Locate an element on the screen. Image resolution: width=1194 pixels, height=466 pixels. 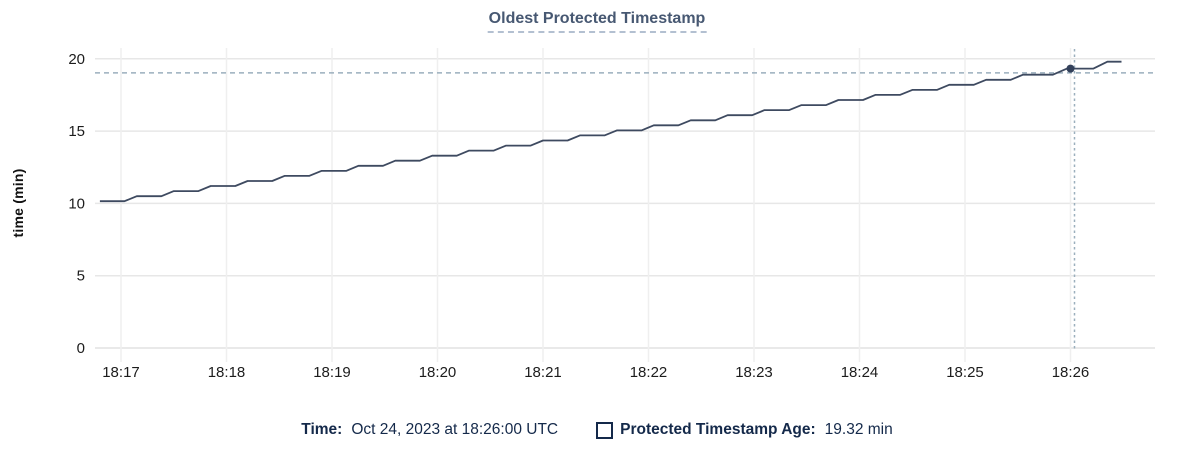
time-value: Oct 24, 2023 at 18:26:00 UTC is located at coordinates (455, 429).